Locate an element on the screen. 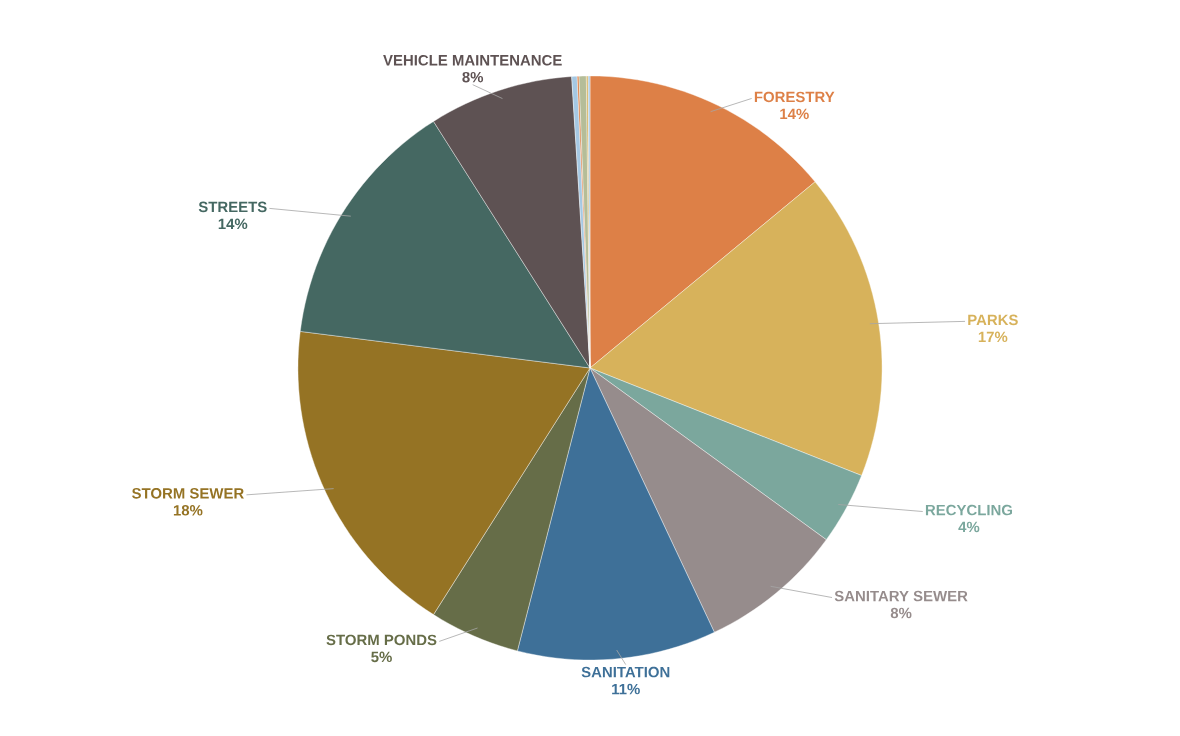 The image size is (1180, 736). slice-label: PARKS is located at coordinates (993, 320).